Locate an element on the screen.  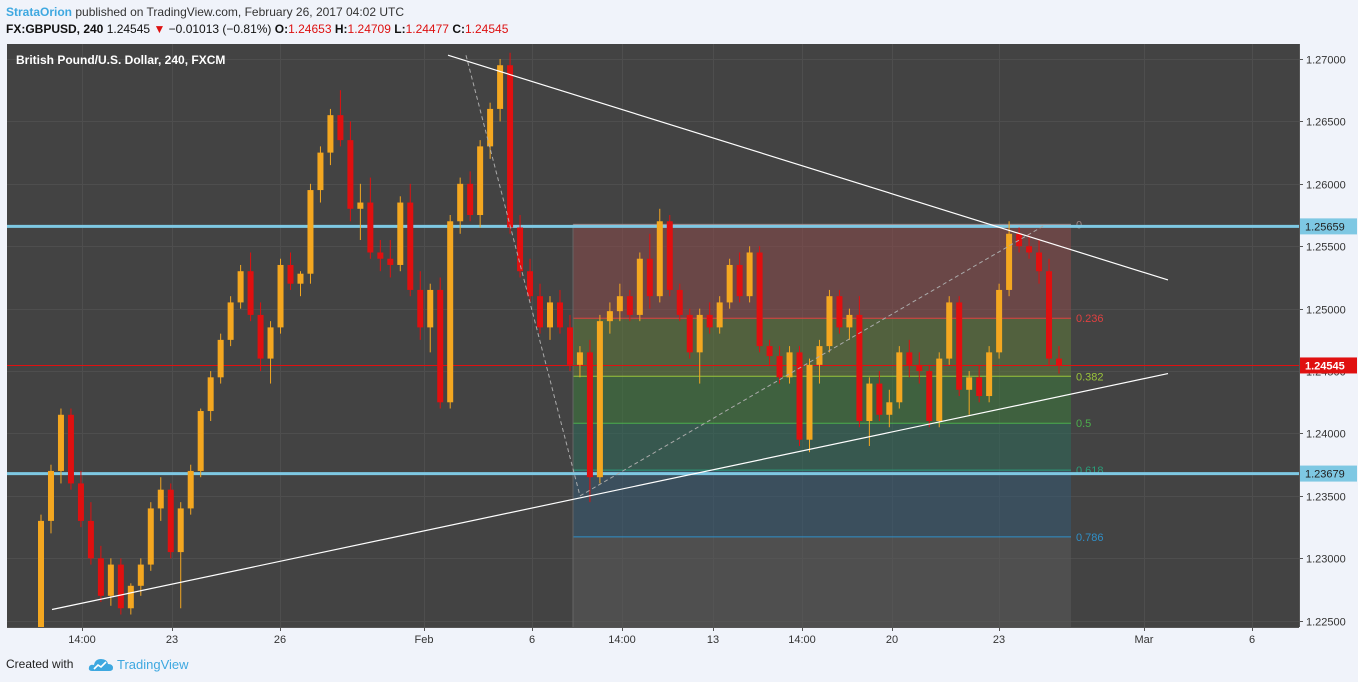
fib-label-1: 0.236 is located at coordinates (1090, 319).